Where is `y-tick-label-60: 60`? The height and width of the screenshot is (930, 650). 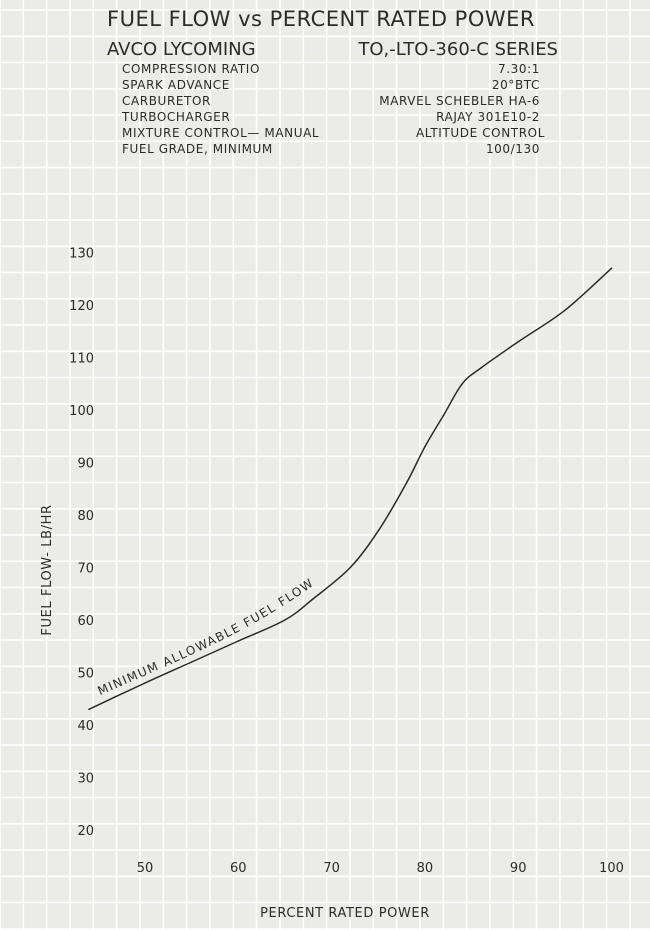
y-tick-label-60: 60 is located at coordinates (85, 621).